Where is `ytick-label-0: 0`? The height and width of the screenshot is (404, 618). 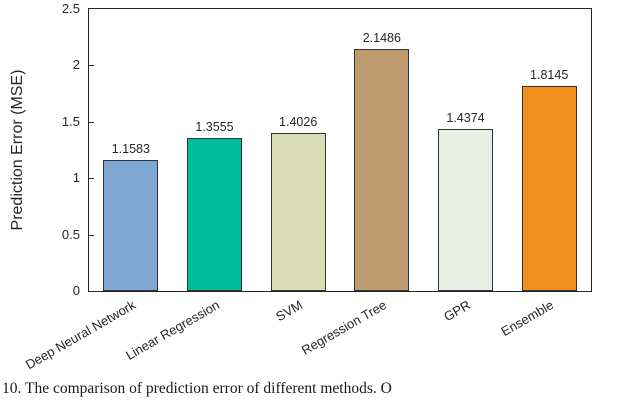 ytick-label-0: 0 is located at coordinates (76, 290).